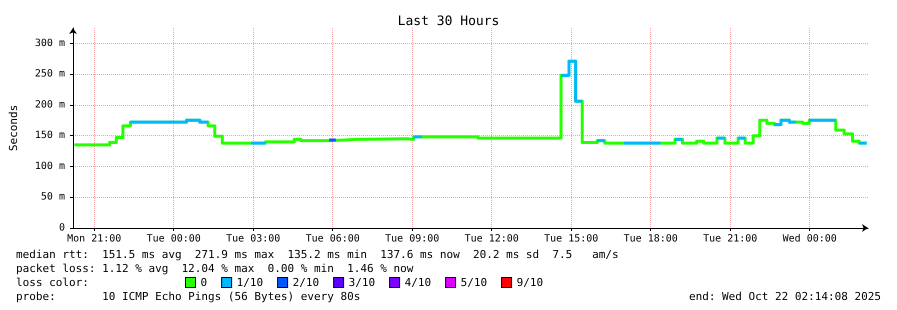  I want to click on x-tick-label: Tue 00:00, so click(173, 239).